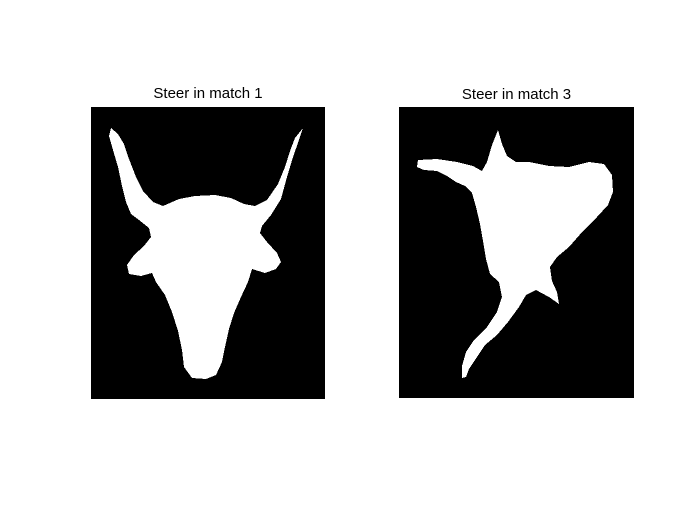 The width and height of the screenshot is (700, 525). I want to click on matched-shape-silhouette, so click(515, 254).